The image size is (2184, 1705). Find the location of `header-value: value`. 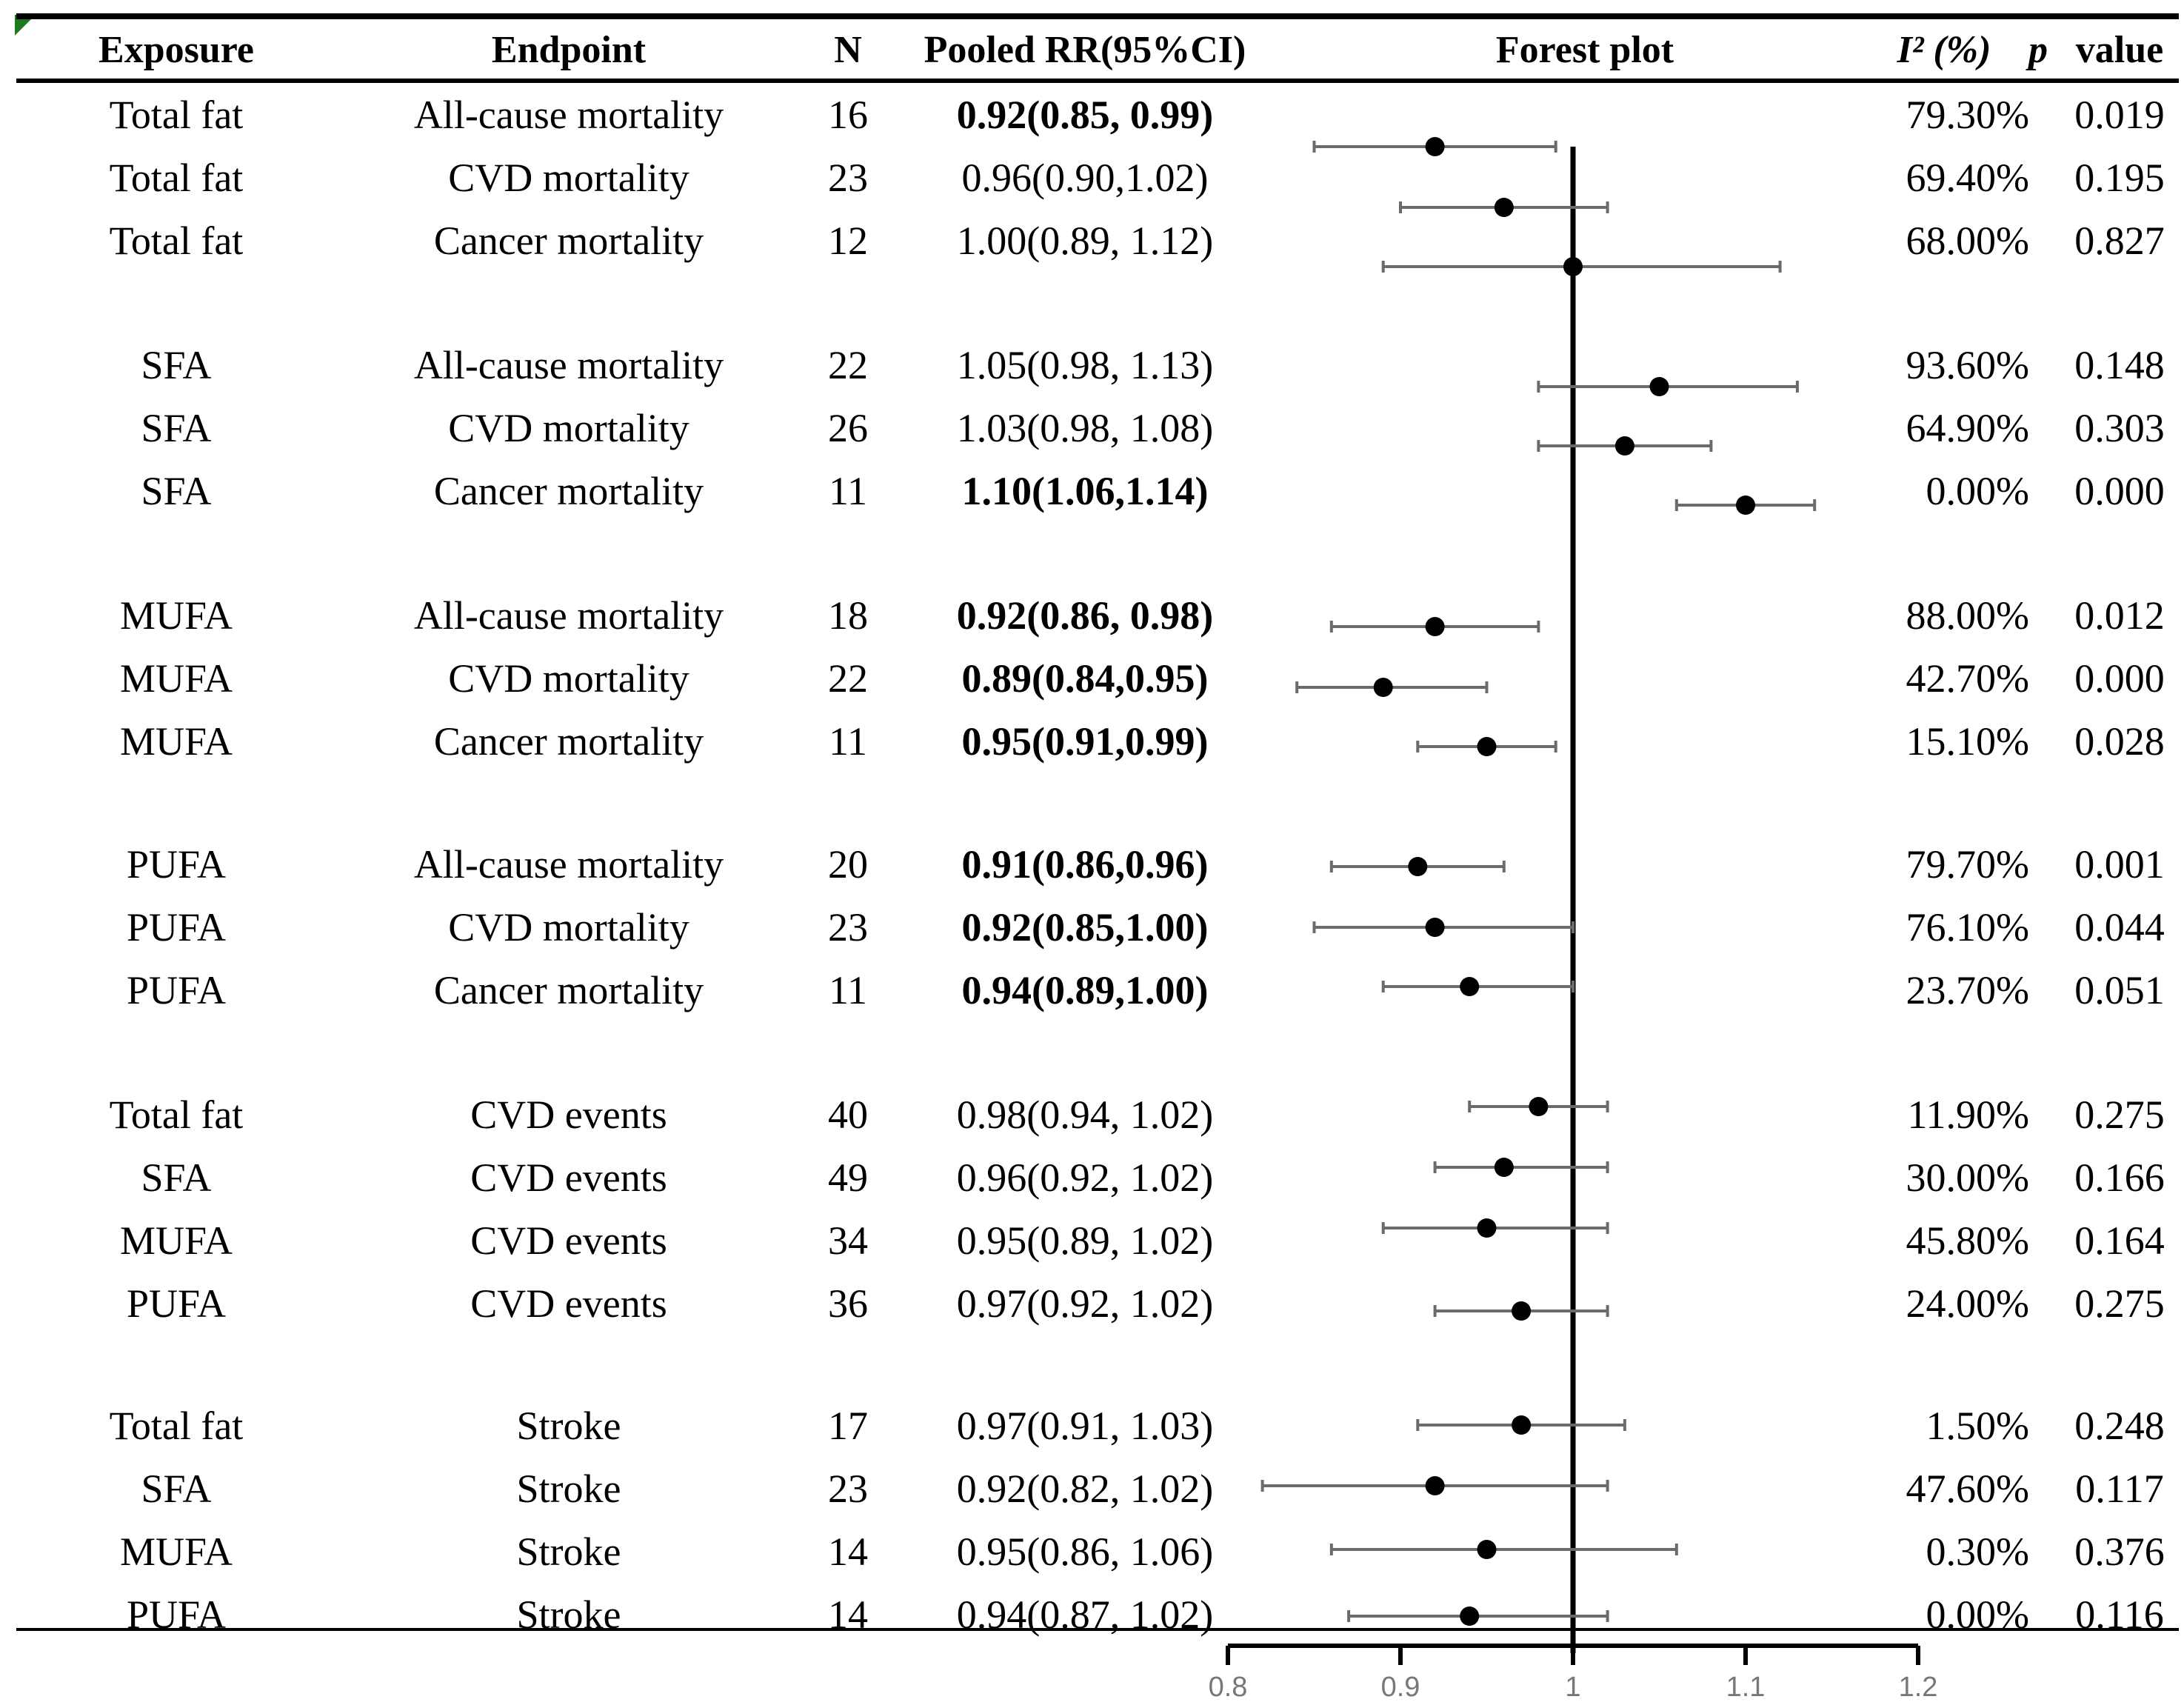

header-value: value is located at coordinates (2119, 50).